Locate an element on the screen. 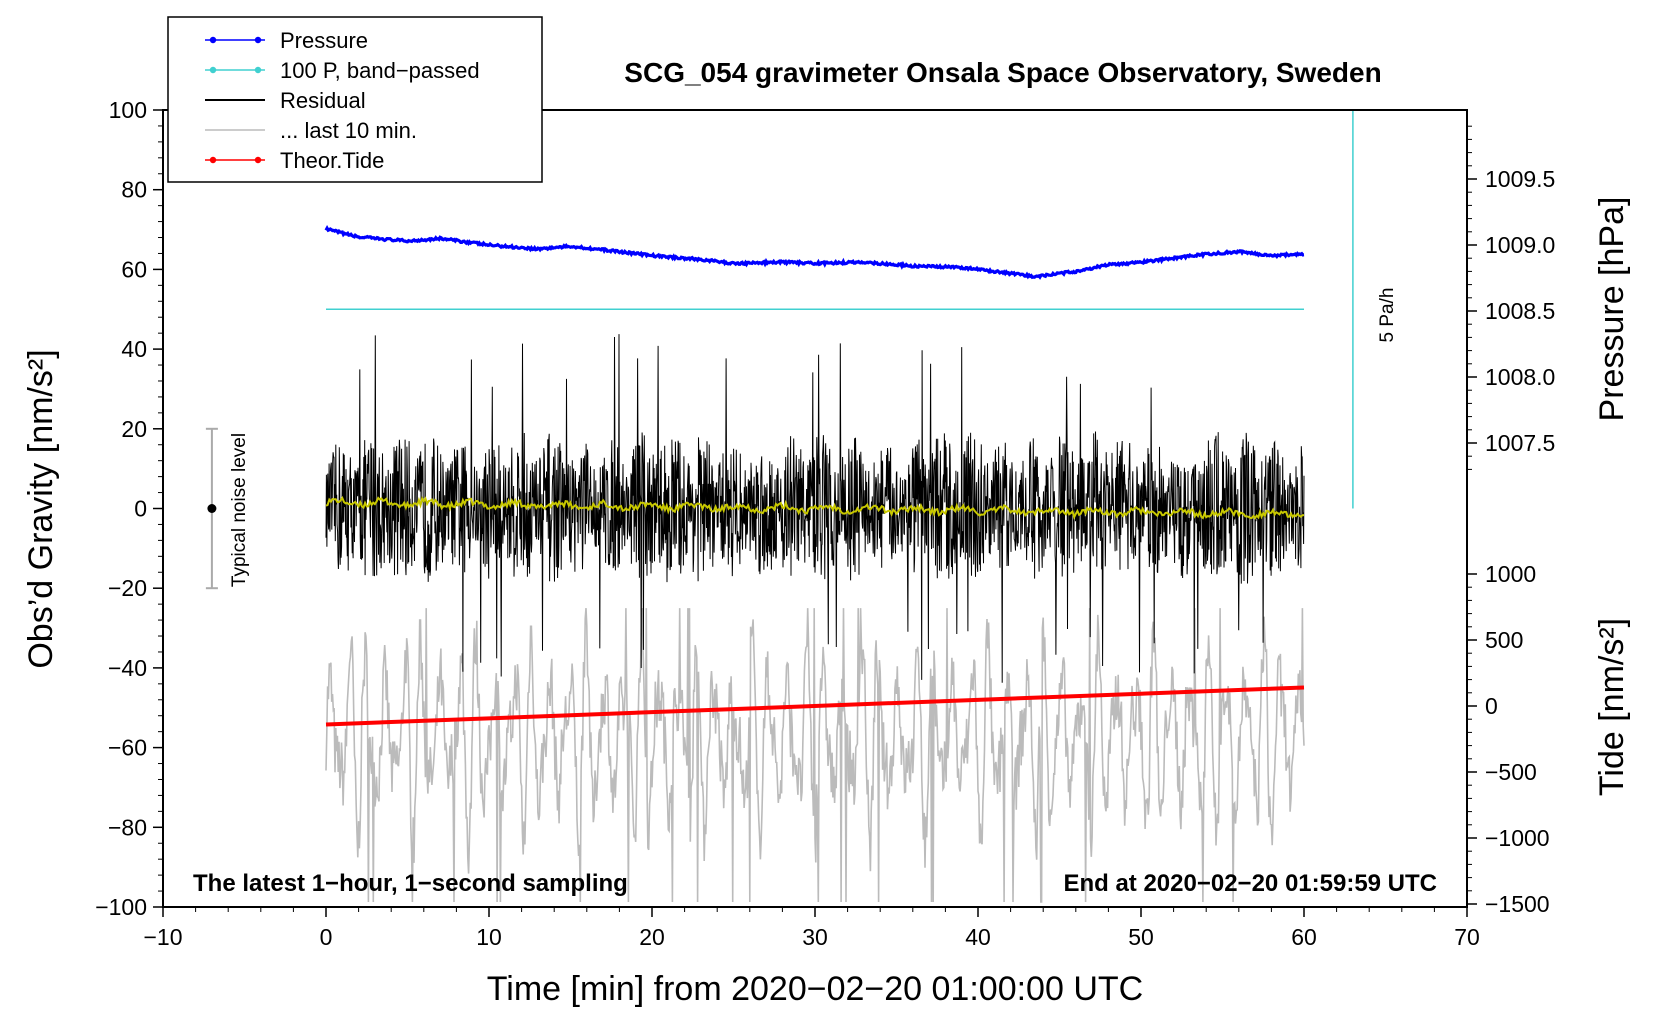 The width and height of the screenshot is (1660, 1020). y-tick-label: −60 is located at coordinates (127, 748).